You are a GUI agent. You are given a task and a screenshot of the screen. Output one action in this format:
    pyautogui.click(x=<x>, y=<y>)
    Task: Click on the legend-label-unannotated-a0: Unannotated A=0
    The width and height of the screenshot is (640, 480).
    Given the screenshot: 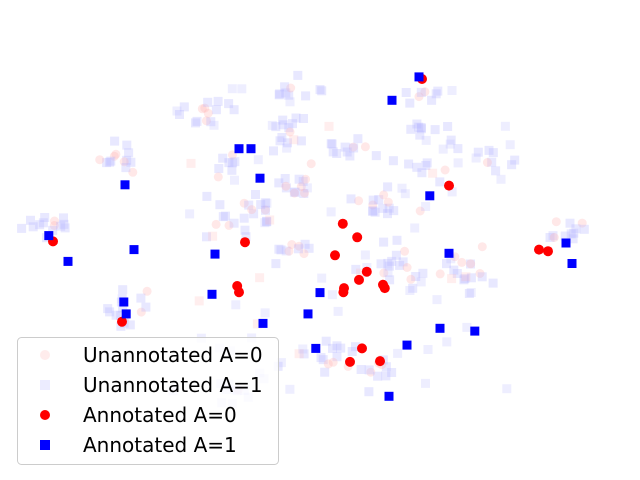 What is the action you would take?
    pyautogui.click(x=173, y=355)
    